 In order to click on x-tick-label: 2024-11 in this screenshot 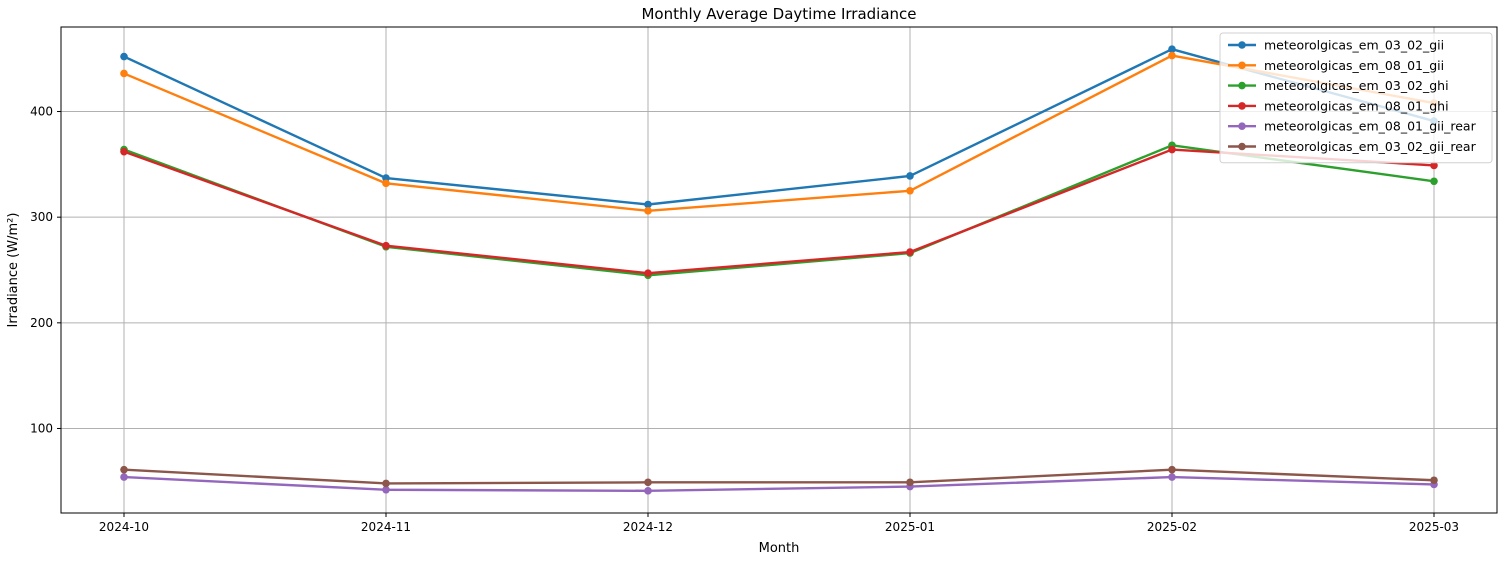, I will do `click(386, 527)`.